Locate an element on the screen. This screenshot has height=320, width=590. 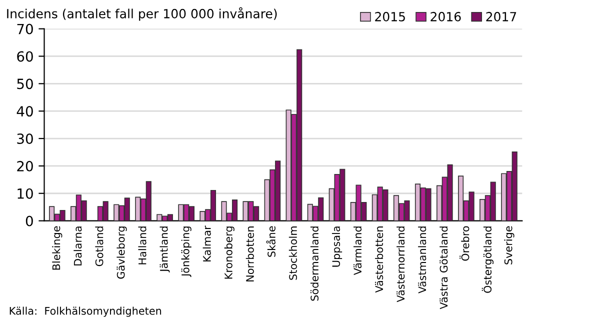
y-tick-label: 50 is located at coordinates (25, 84).